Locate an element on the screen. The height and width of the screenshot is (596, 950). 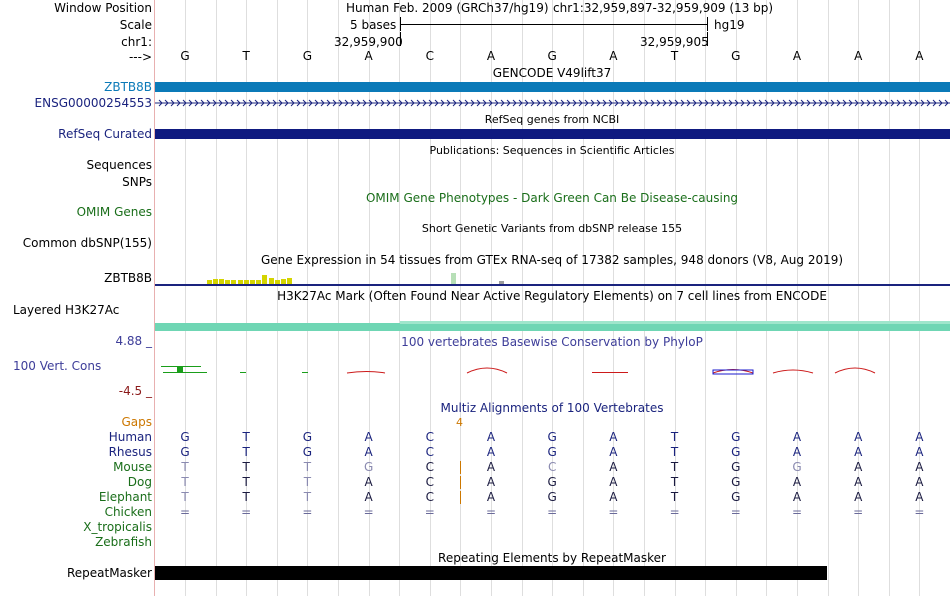
species-label: Dog is located at coordinates (139, 482).